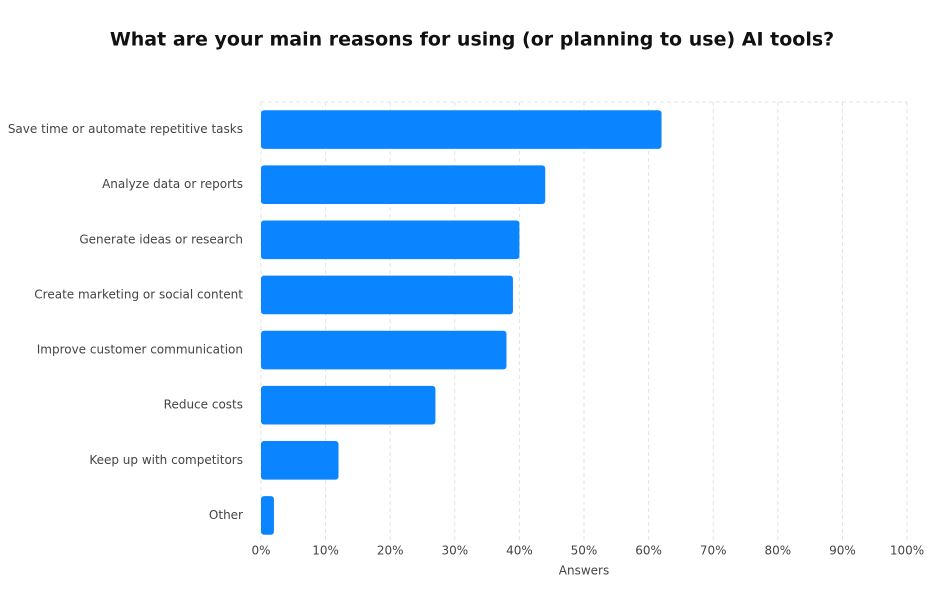  I want to click on y-tick-label: Reduce costs, so click(203, 405).